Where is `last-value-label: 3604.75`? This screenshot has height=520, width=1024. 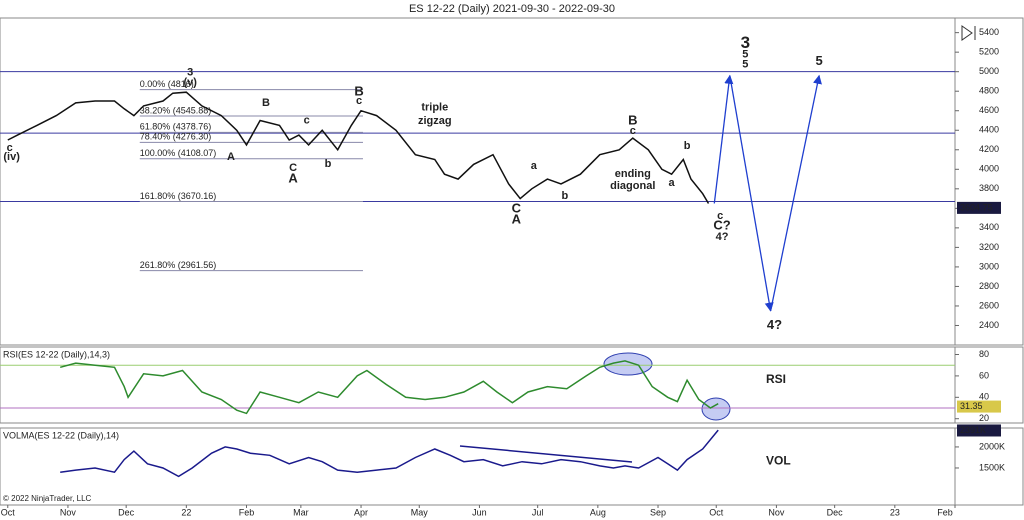 last-value-label: 3604.75 is located at coordinates (976, 207).